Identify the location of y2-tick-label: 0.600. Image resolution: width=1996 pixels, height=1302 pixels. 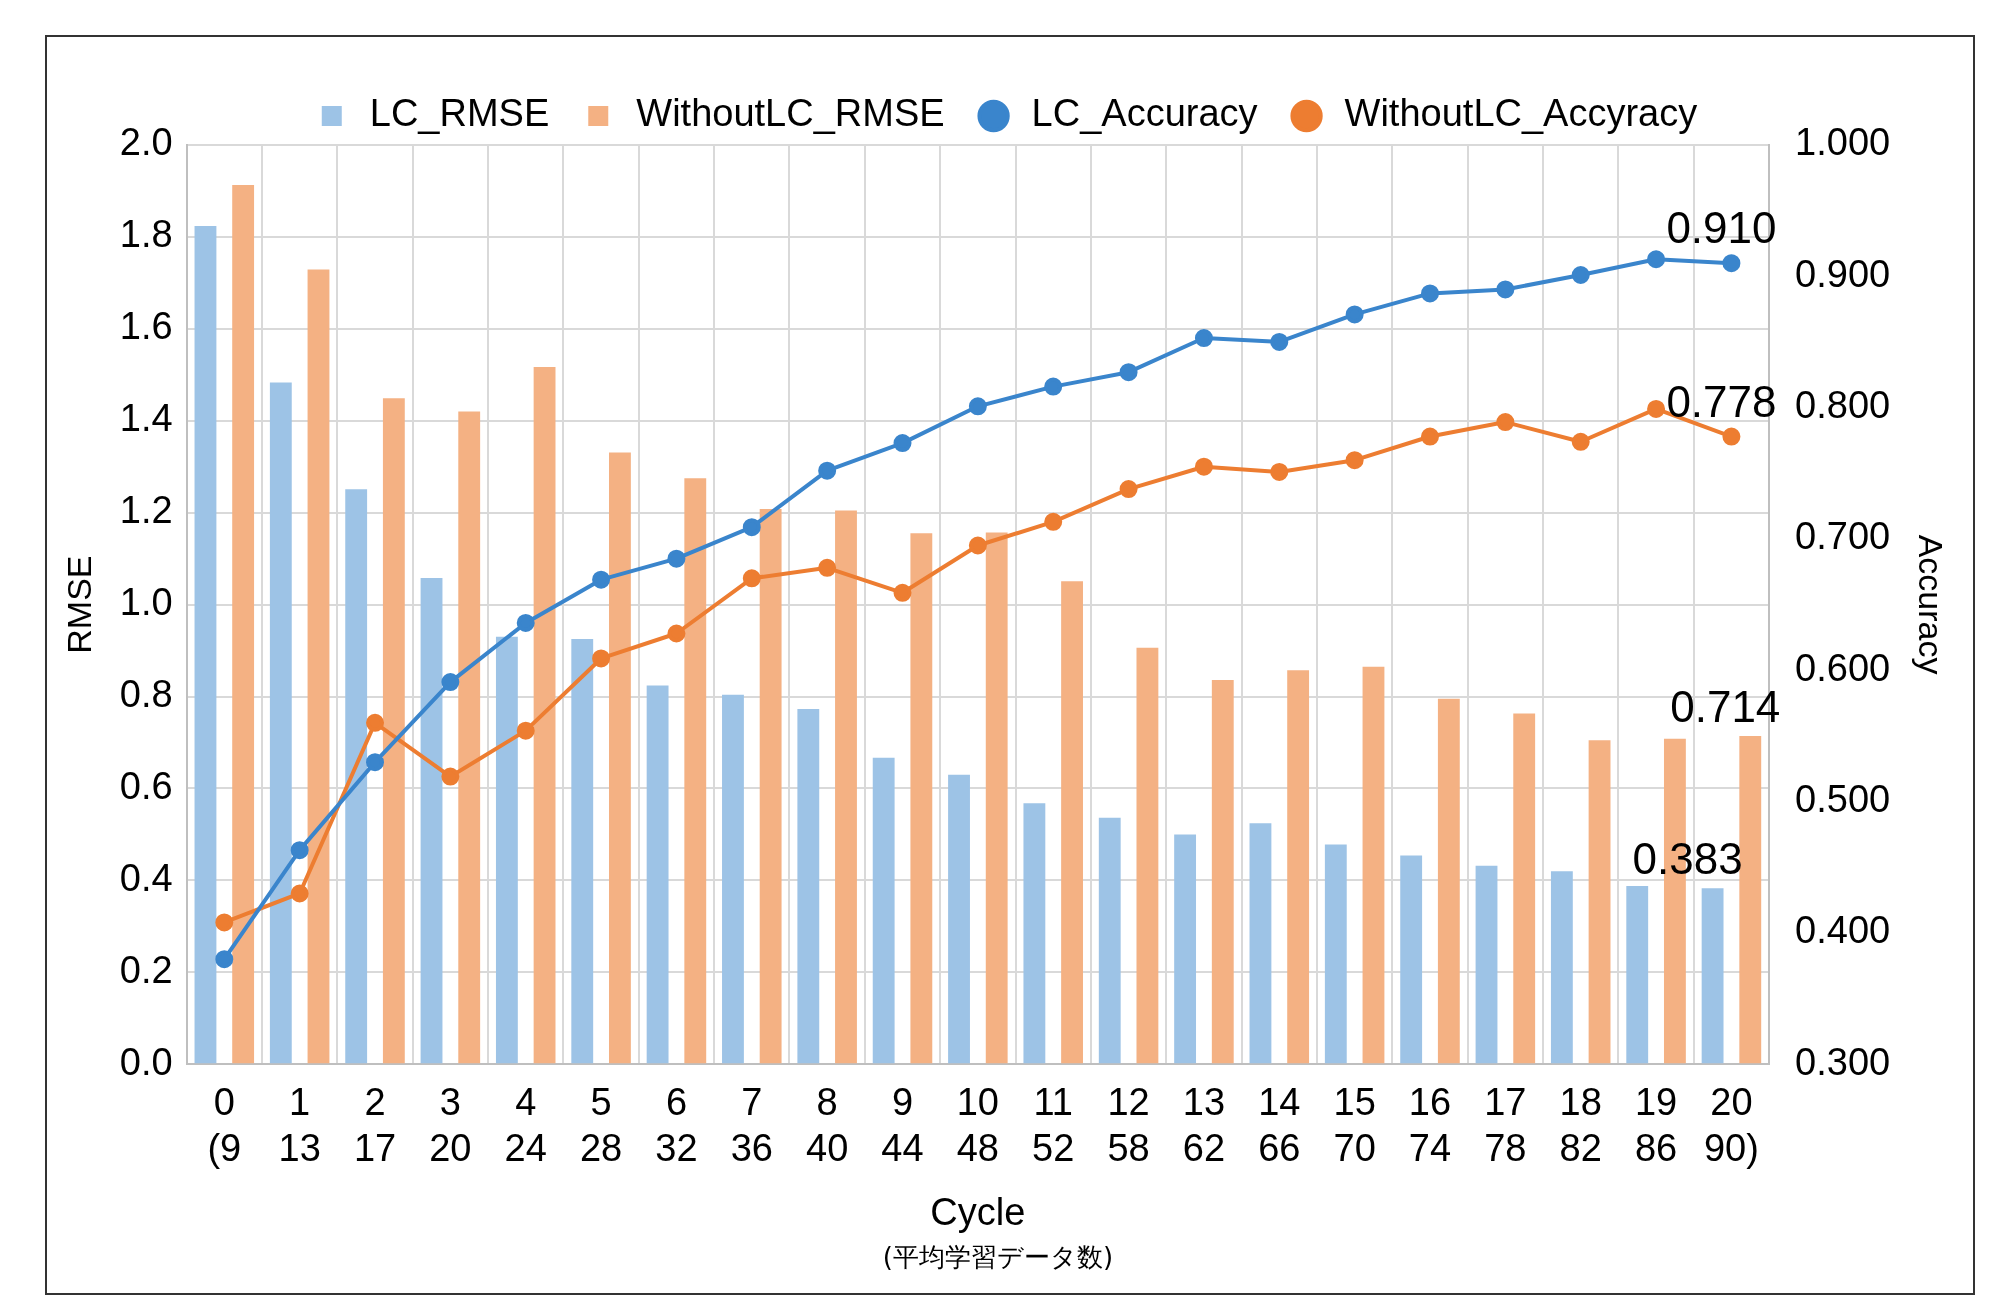
(1843, 667).